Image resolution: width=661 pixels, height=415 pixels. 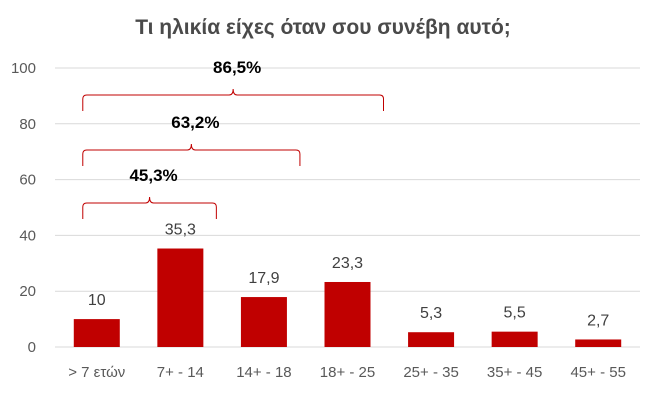 What do you see at coordinates (347, 263) in the screenshot?
I see `data-label: 23,3` at bounding box center [347, 263].